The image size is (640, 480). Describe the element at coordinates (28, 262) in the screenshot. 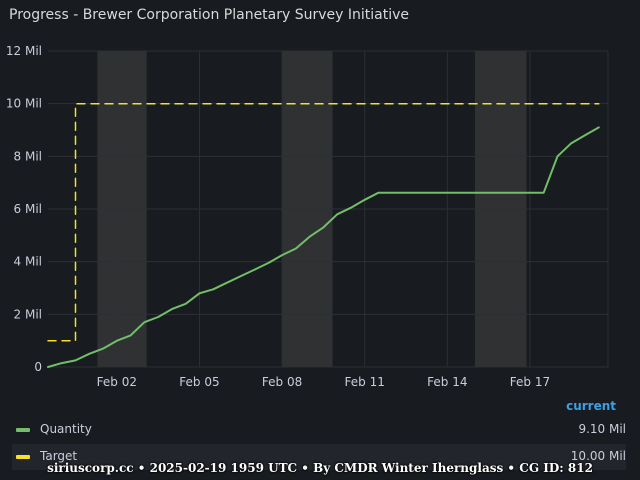

I see `y-tick-label: 4 Mil` at that location.